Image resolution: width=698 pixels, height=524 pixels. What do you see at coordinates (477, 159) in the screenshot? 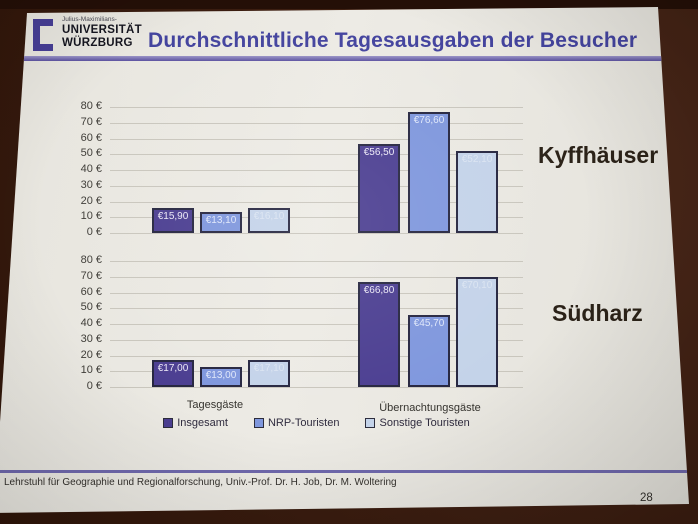
I see `bar-value-label: €52,10` at bounding box center [477, 159].